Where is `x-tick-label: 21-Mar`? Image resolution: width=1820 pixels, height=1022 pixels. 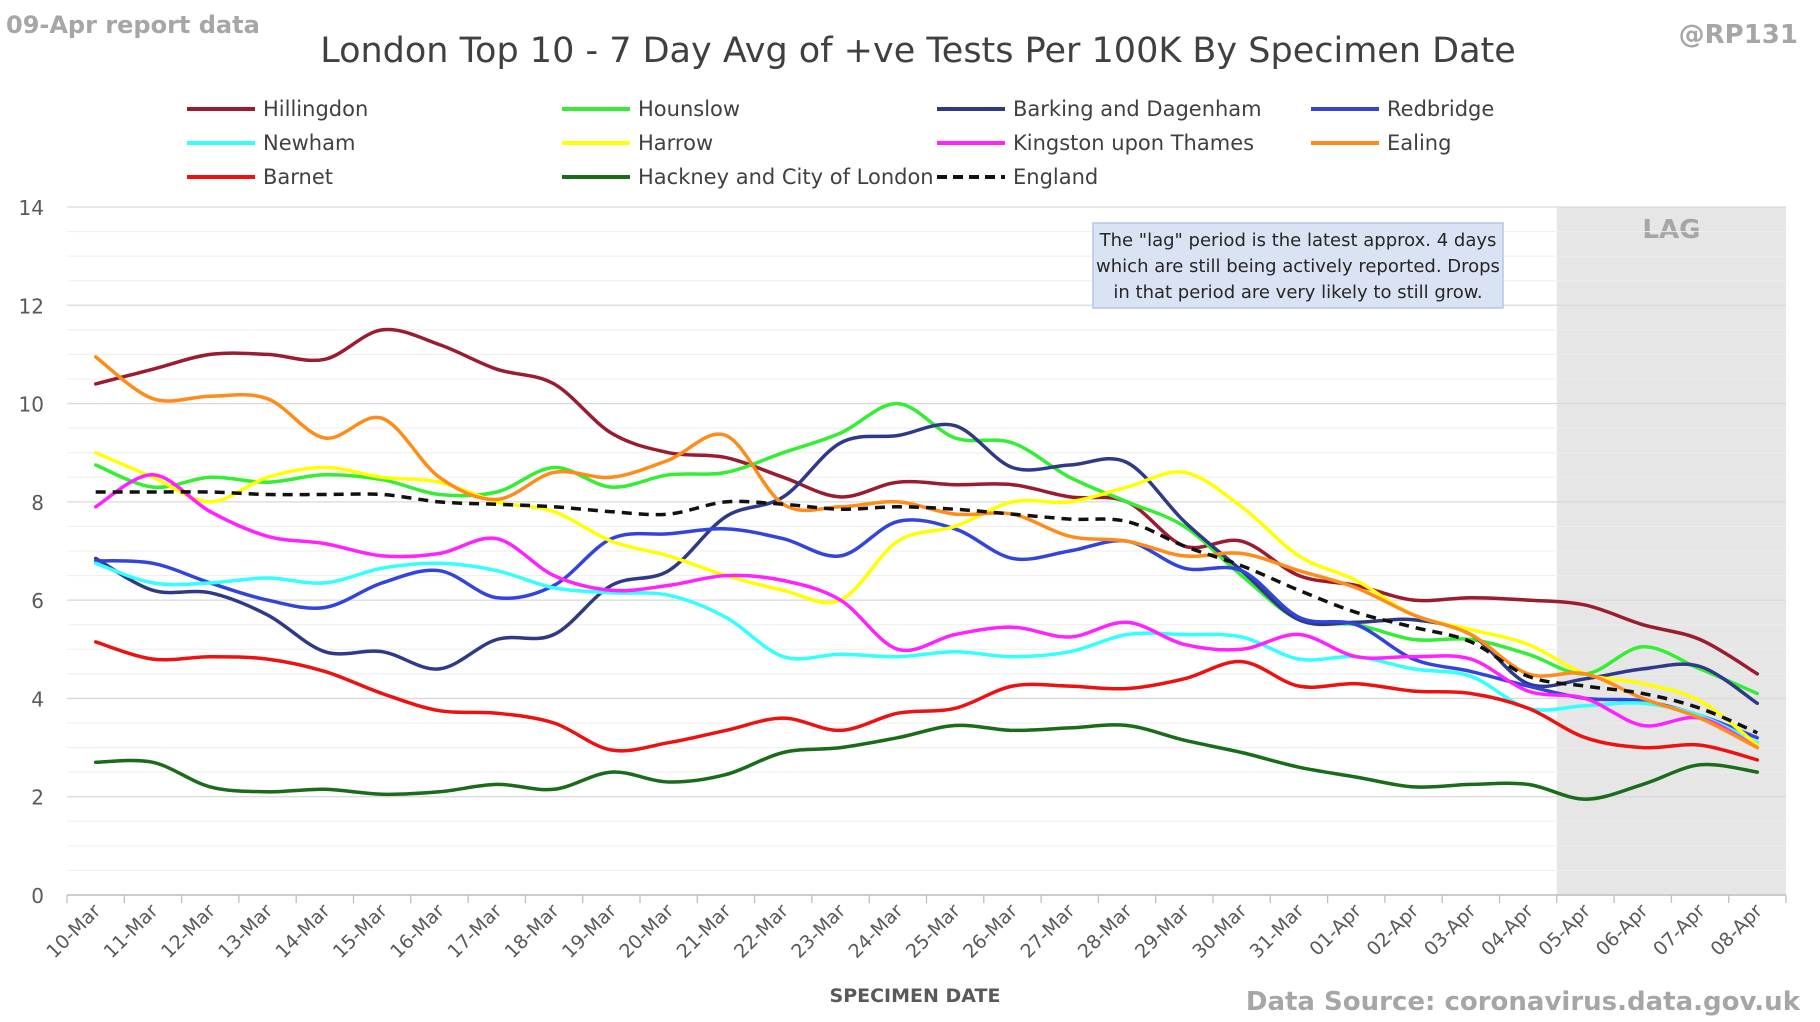 x-tick-label: 21-Mar is located at coordinates (704, 931).